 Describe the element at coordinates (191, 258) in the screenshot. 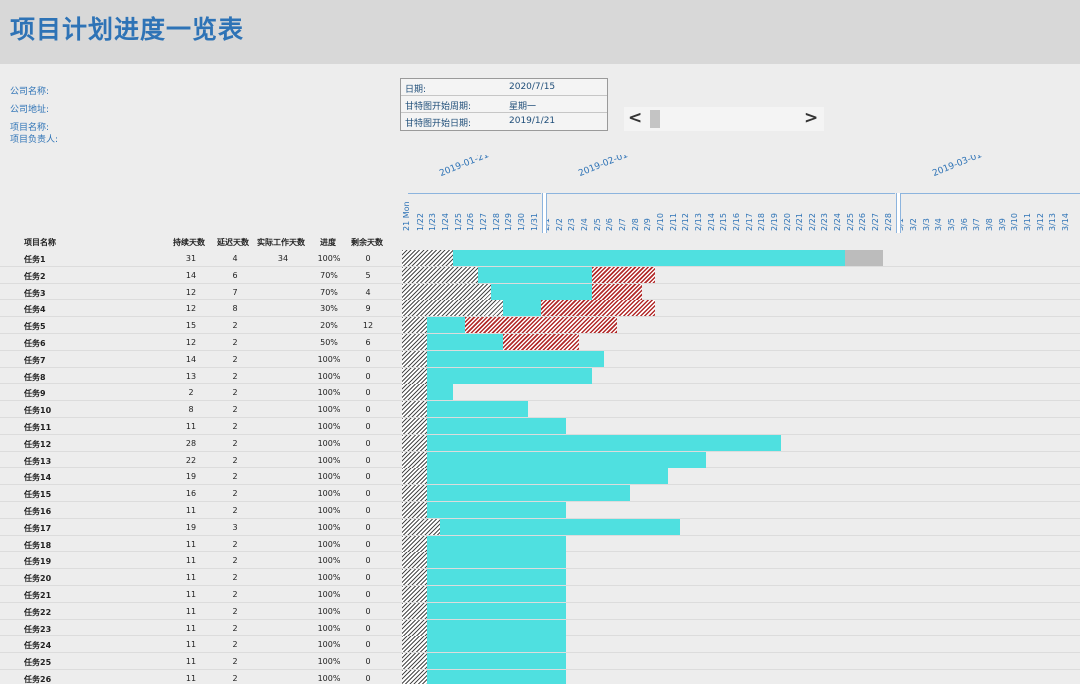

I see `cell-duration: 31` at that location.